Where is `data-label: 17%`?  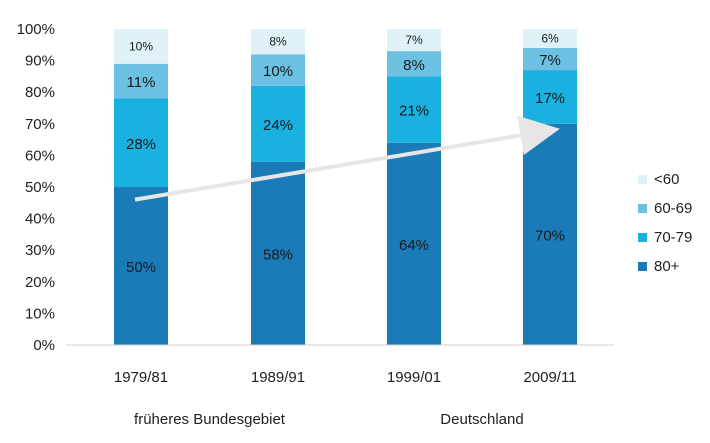 data-label: 17% is located at coordinates (550, 98).